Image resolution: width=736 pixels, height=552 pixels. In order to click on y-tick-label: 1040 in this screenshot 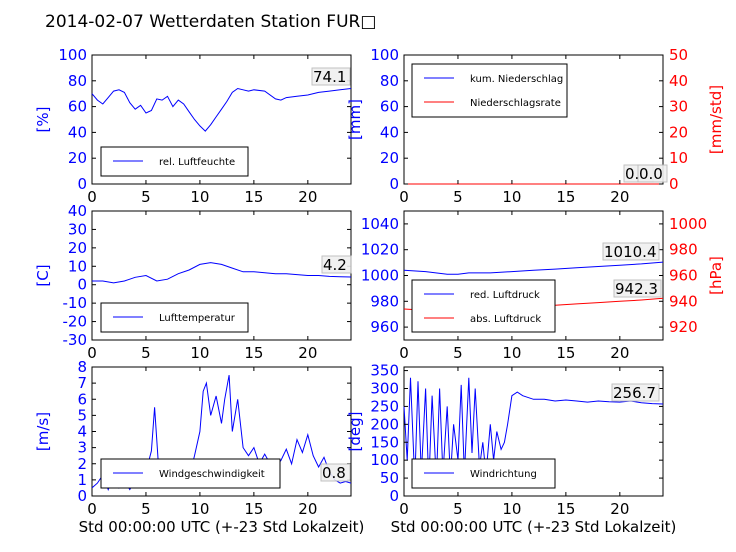, I will do `click(380, 224)`.